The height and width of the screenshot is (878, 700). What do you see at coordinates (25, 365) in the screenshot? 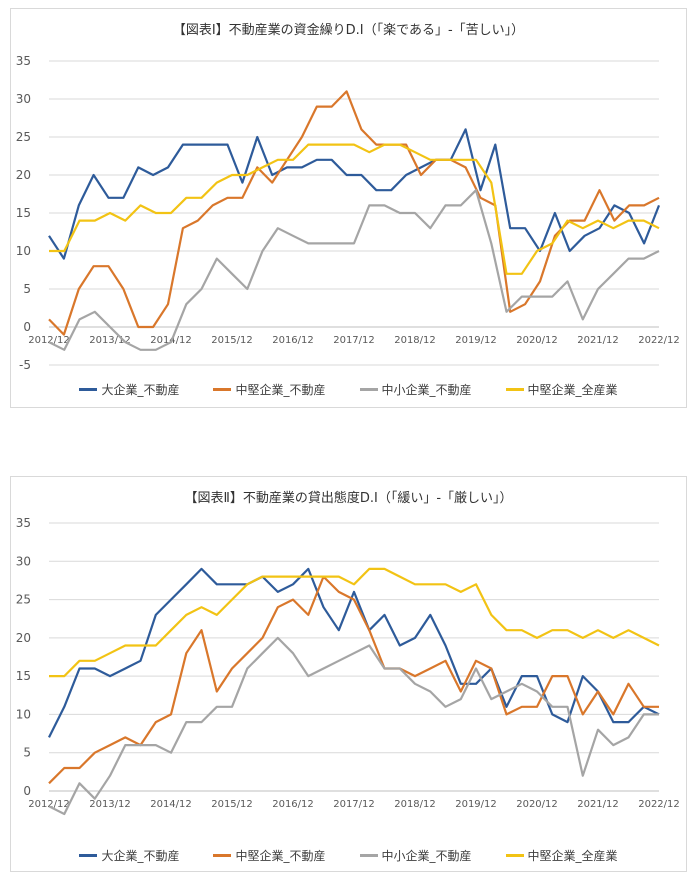
I see `y-tick-label: -5` at bounding box center [25, 365].